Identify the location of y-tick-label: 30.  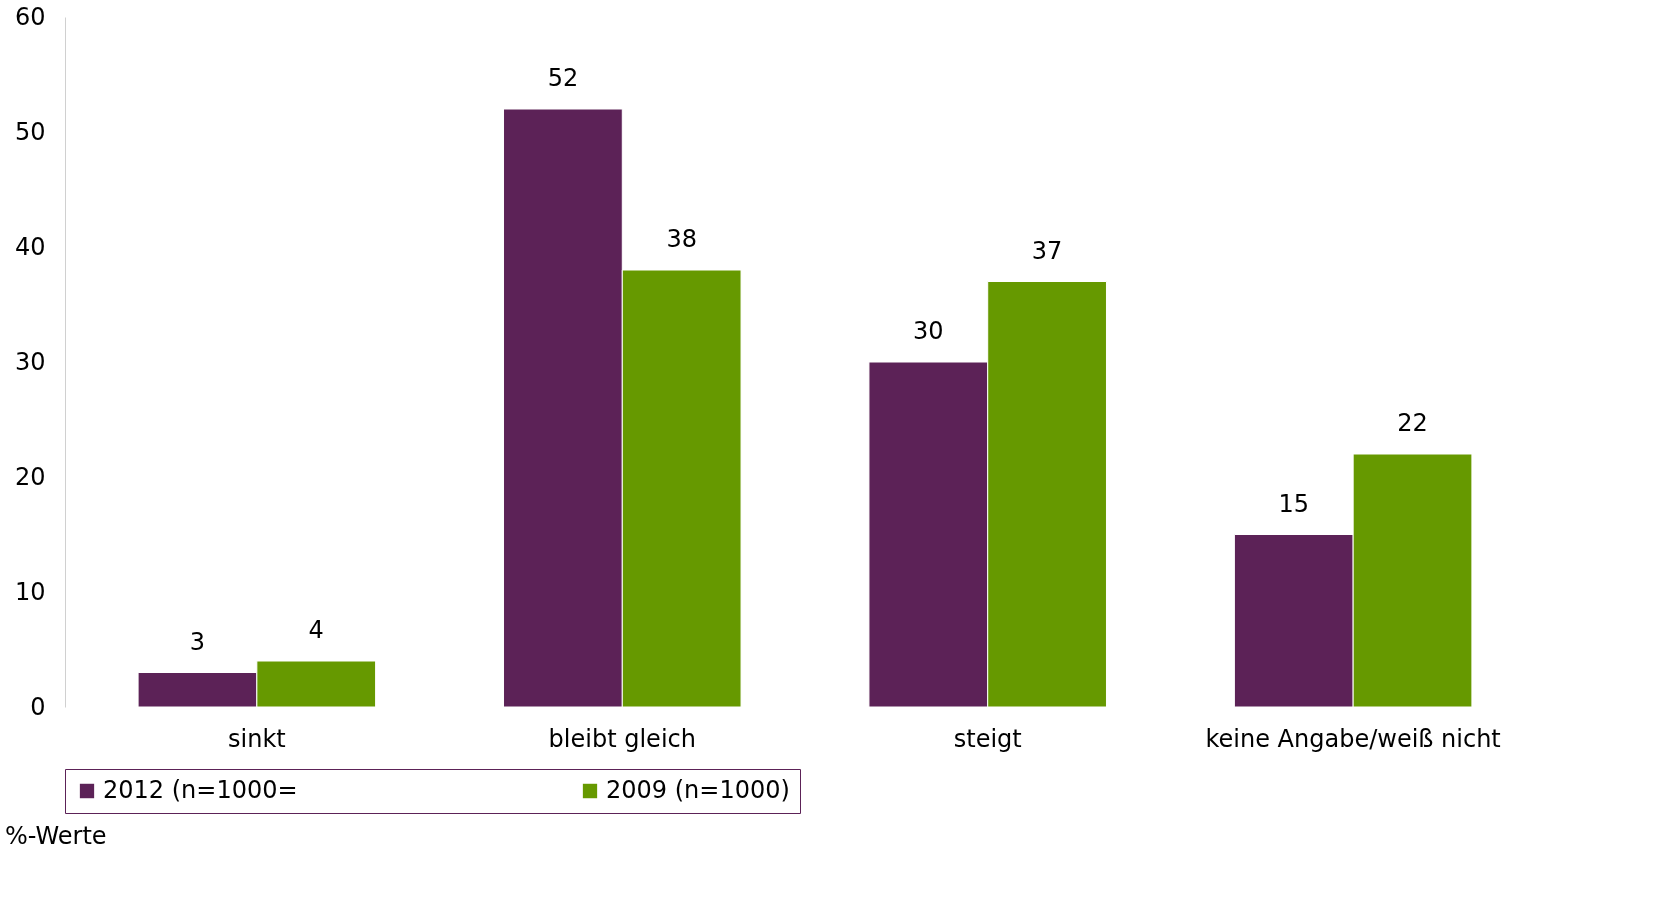
(30, 361).